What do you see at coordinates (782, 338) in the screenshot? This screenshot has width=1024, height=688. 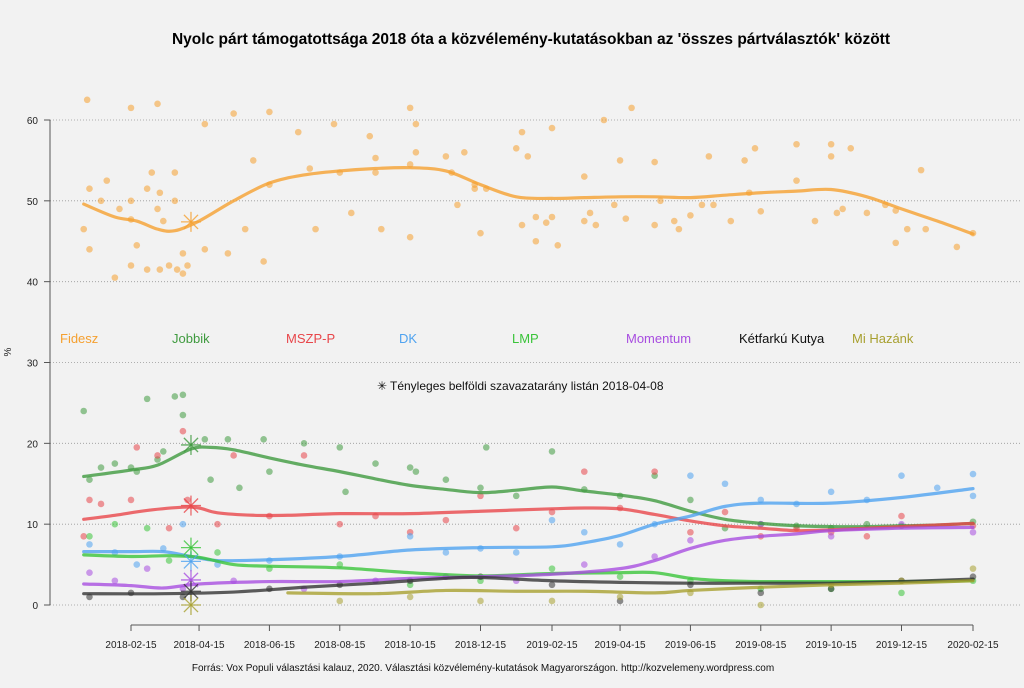 I see `legend-label: Kétfarkú Kutya` at bounding box center [782, 338].